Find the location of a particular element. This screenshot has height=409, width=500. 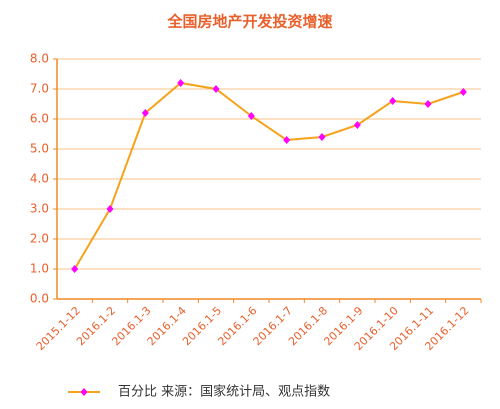

y-tick-label: 0.0 is located at coordinates (39, 299).